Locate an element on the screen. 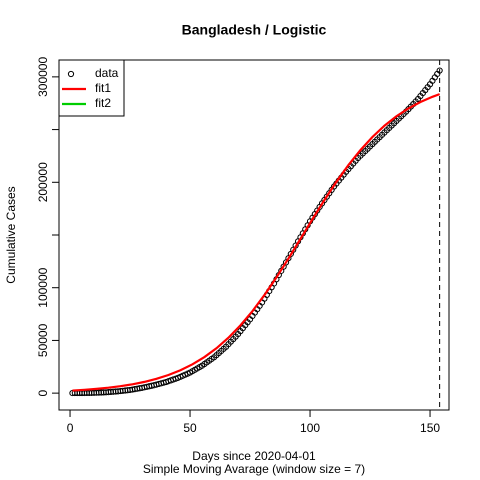 The width and height of the screenshot is (480, 480). y-tick-label: 300000 is located at coordinates (43, 77).